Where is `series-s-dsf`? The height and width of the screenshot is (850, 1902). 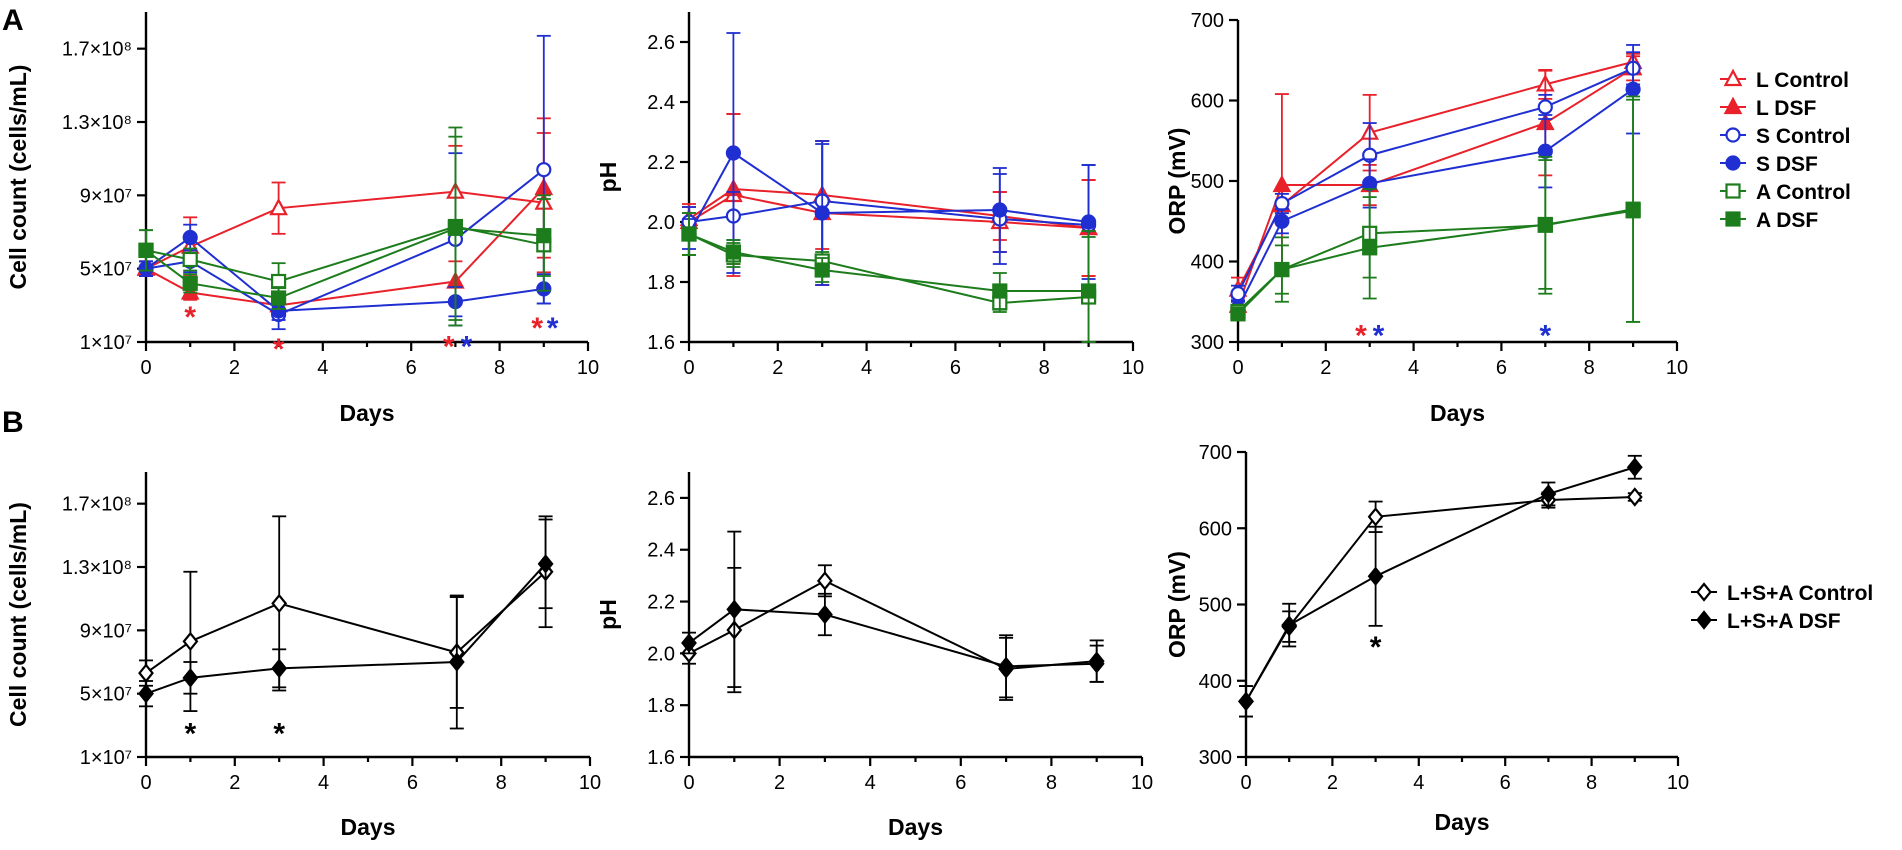
series-s-dsf is located at coordinates (889, 159).